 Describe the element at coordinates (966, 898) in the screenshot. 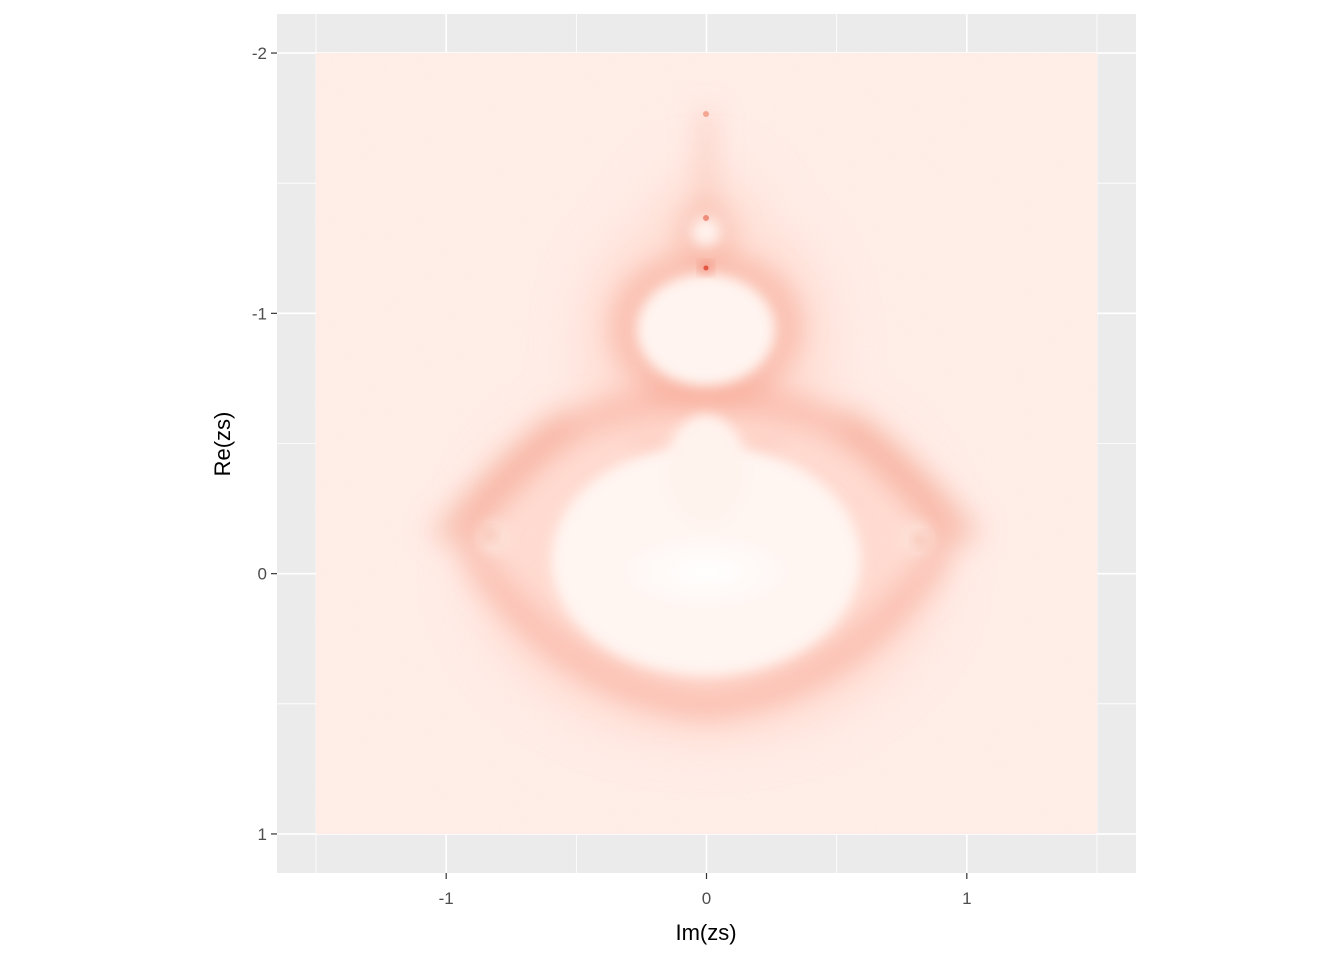

I see `x-tick-label: 1` at that location.